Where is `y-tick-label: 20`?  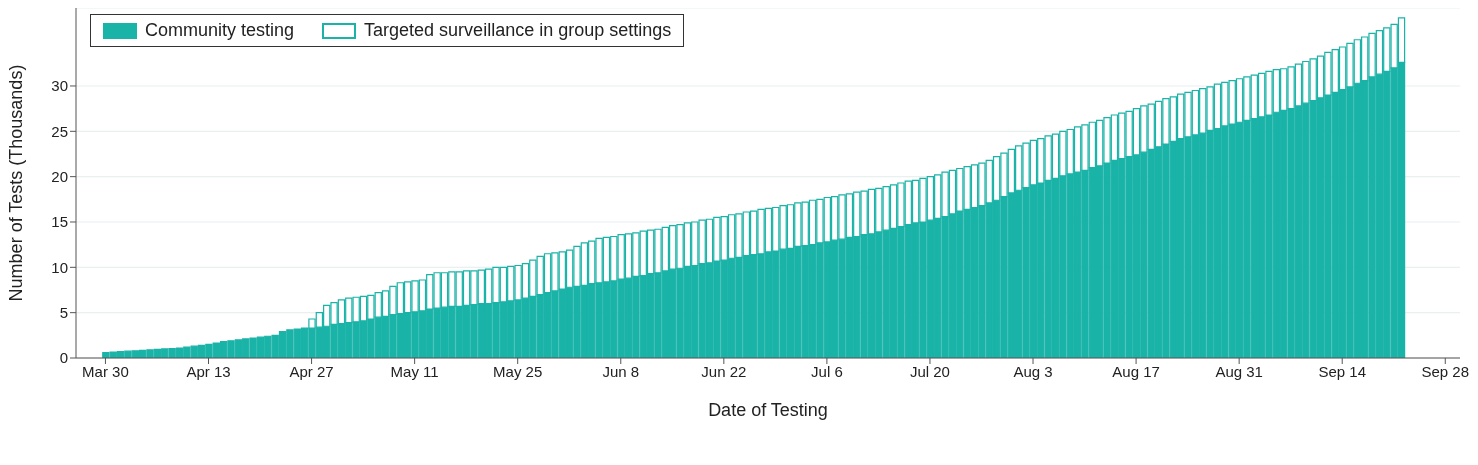
y-tick-label: 20 is located at coordinates (59, 176).